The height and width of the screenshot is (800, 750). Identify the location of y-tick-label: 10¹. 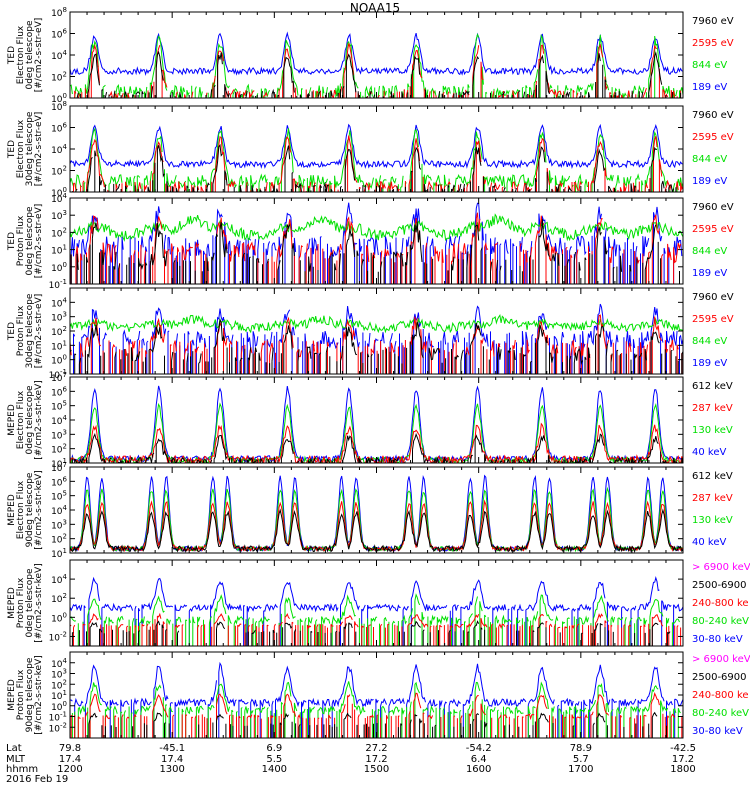
(59, 345).